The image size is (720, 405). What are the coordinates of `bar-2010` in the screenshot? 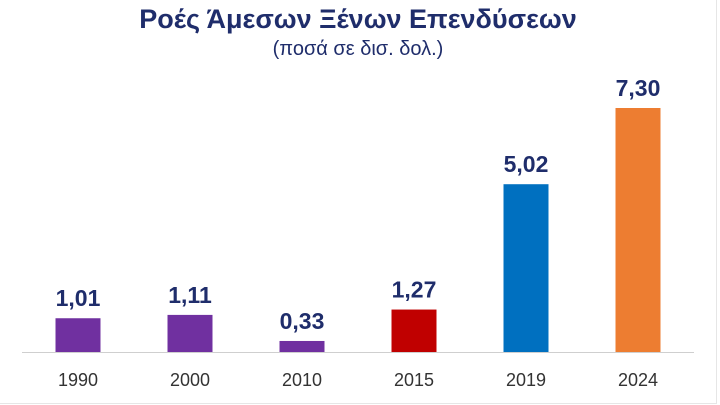 It's located at (302, 346).